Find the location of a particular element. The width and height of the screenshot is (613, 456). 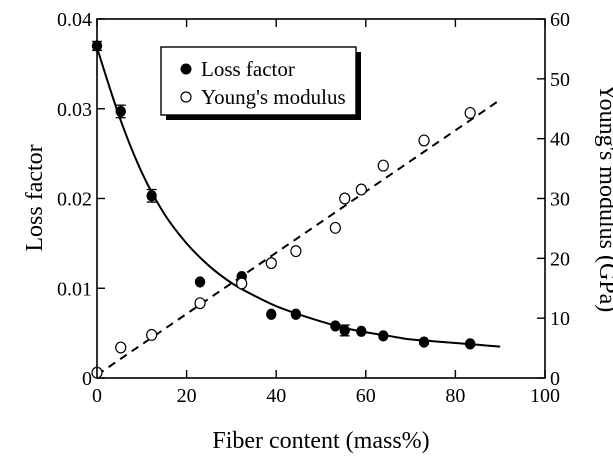

y-left-tick-label: 0 is located at coordinates (87, 379).